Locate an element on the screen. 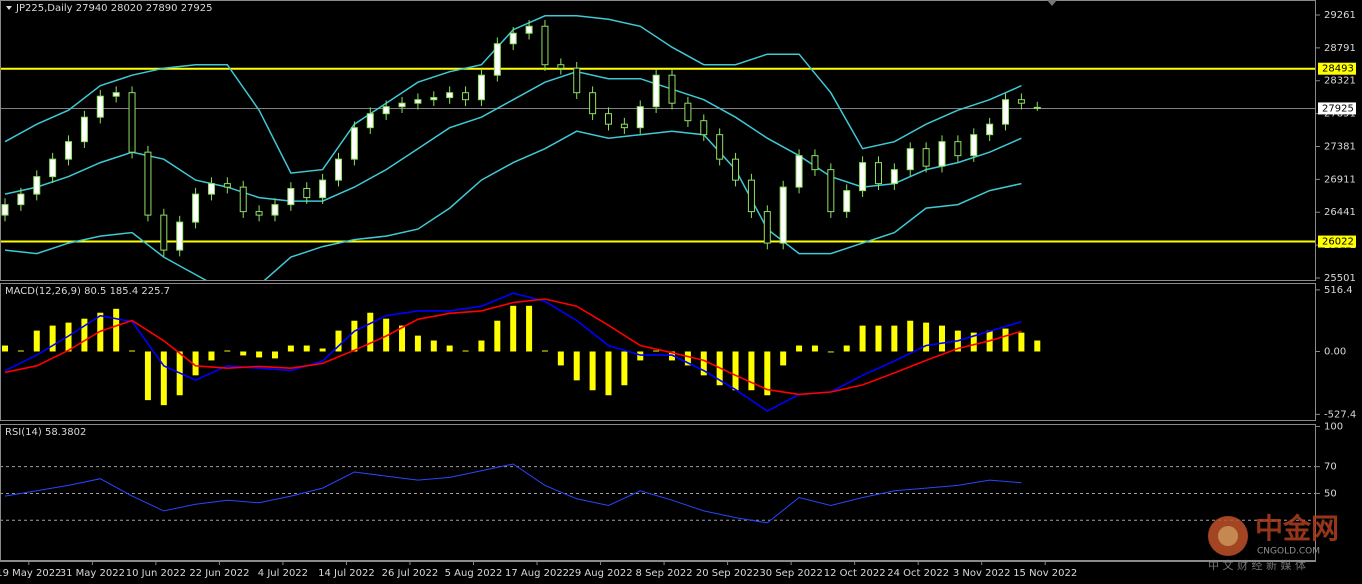 Image resolution: width=1362 pixels, height=584 pixels. y-tick-label: 50 is located at coordinates (1330, 493).